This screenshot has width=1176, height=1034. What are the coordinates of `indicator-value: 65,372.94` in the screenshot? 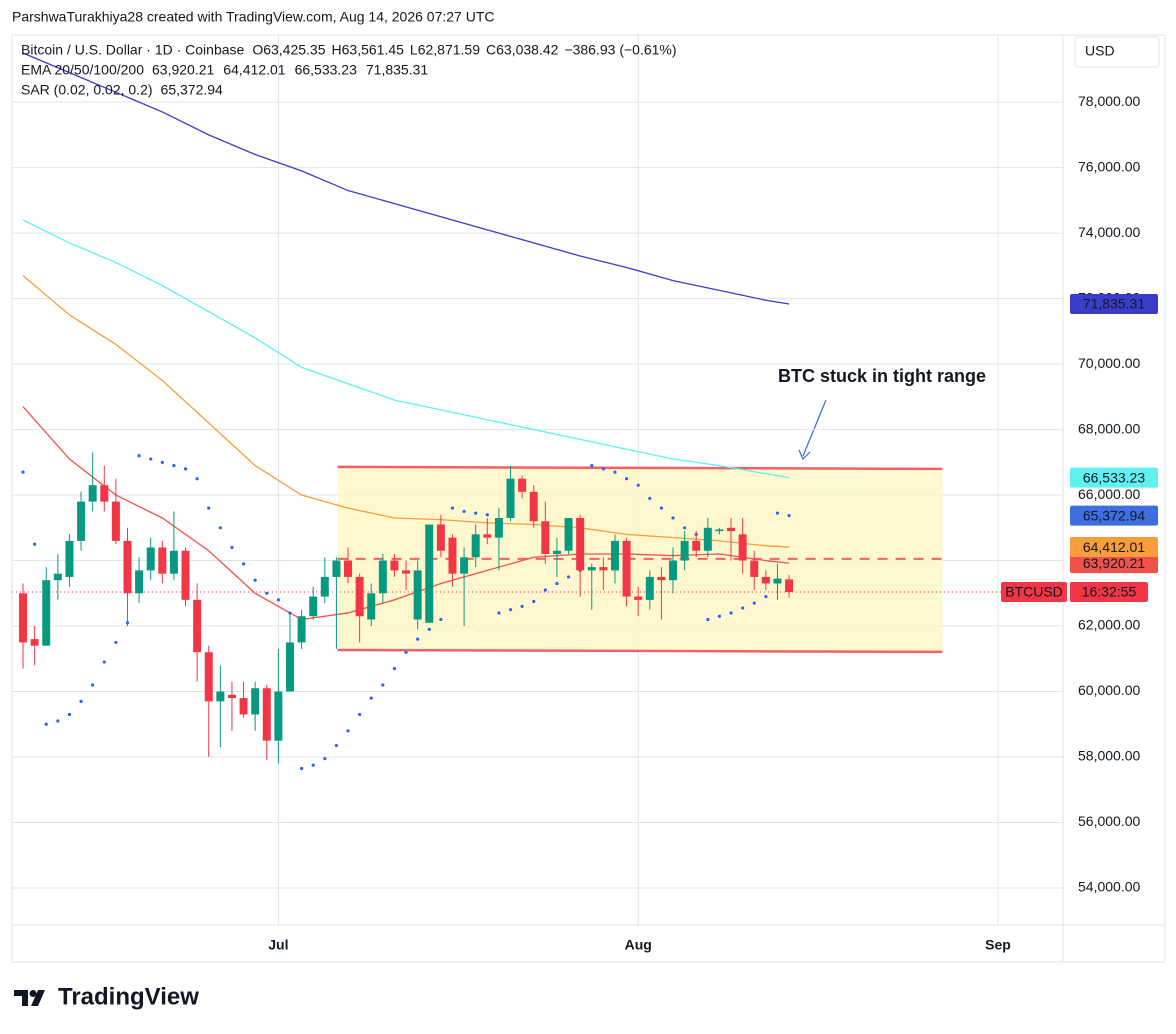 It's located at (192, 90).